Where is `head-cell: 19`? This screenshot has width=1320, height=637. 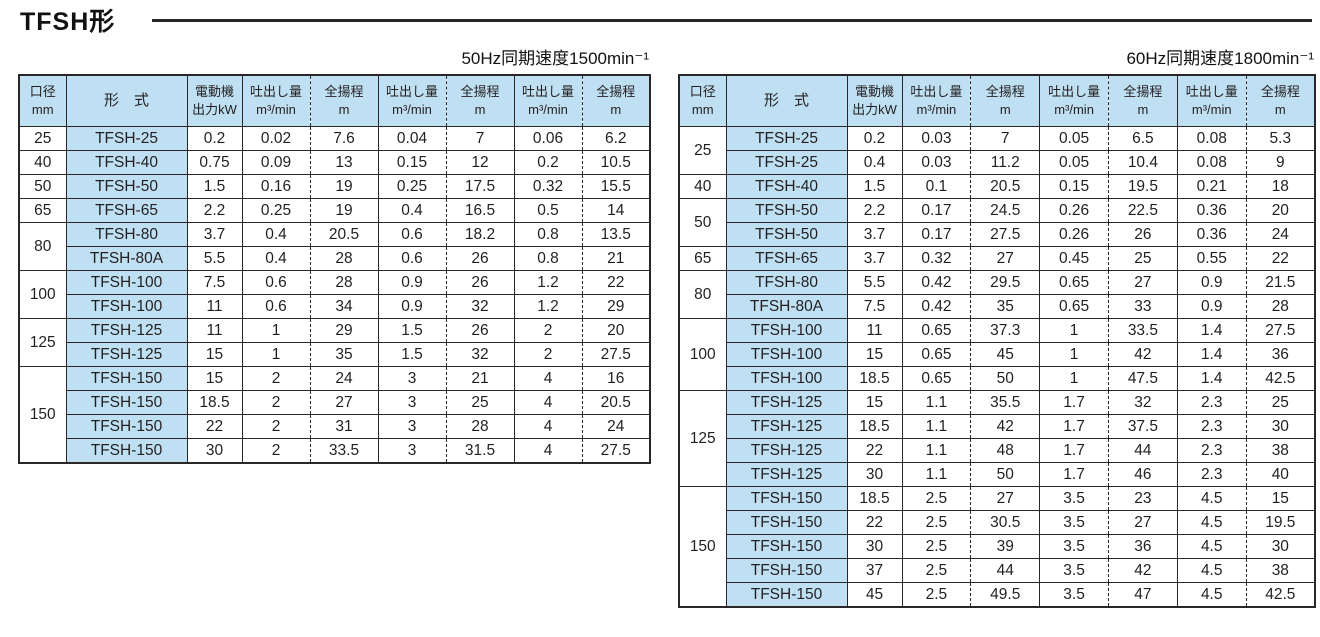
head-cell: 19 is located at coordinates (344, 210).